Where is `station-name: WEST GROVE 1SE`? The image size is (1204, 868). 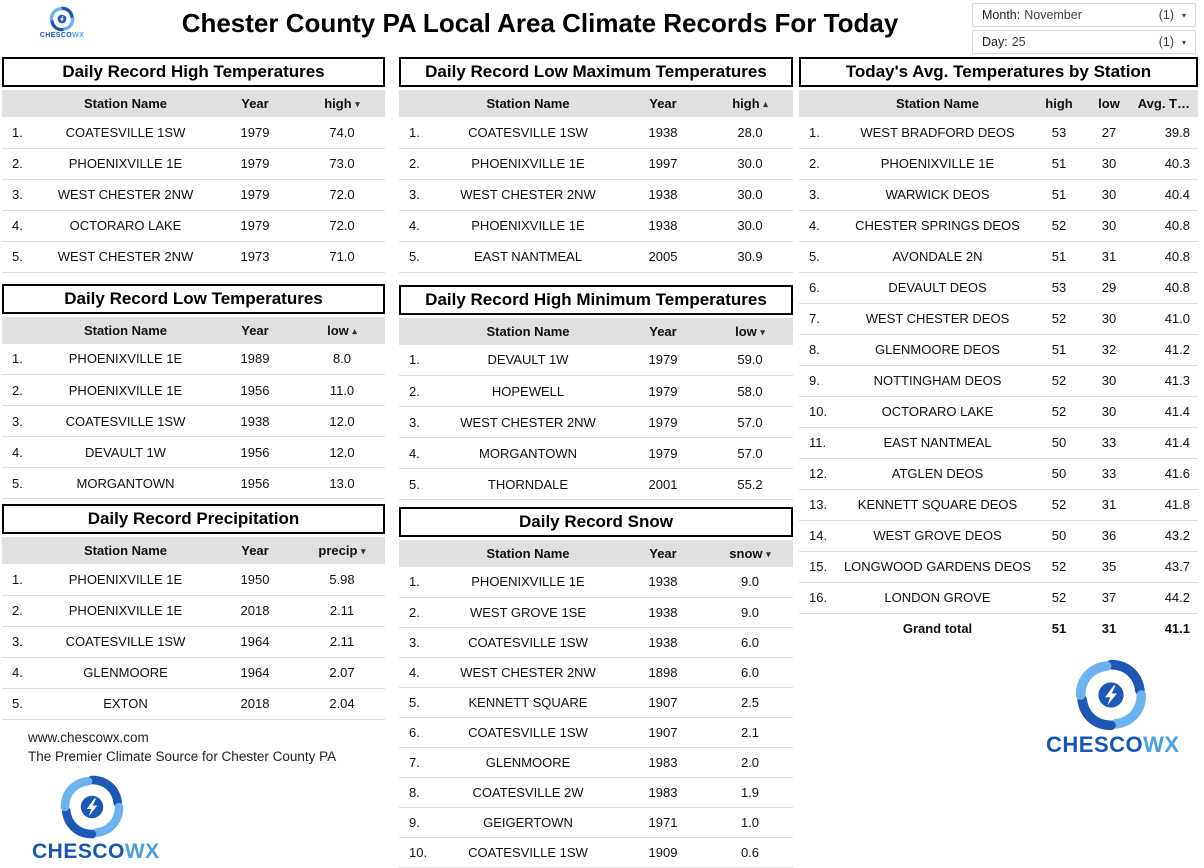
station-name: WEST GROVE 1SE is located at coordinates (528, 612).